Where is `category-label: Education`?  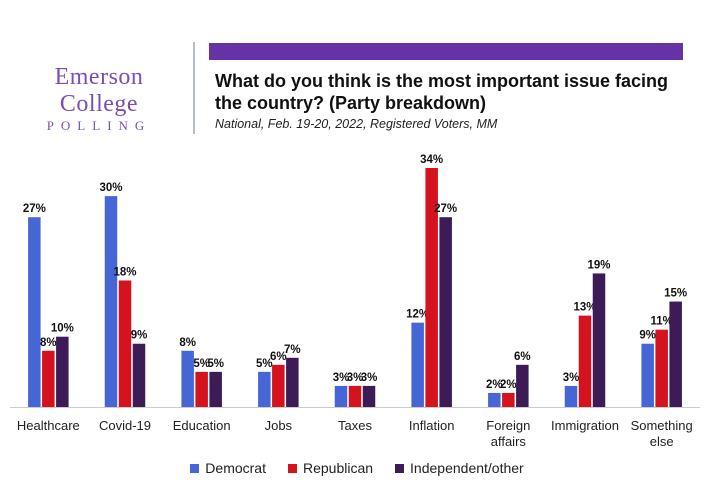 category-label: Education is located at coordinates (202, 425).